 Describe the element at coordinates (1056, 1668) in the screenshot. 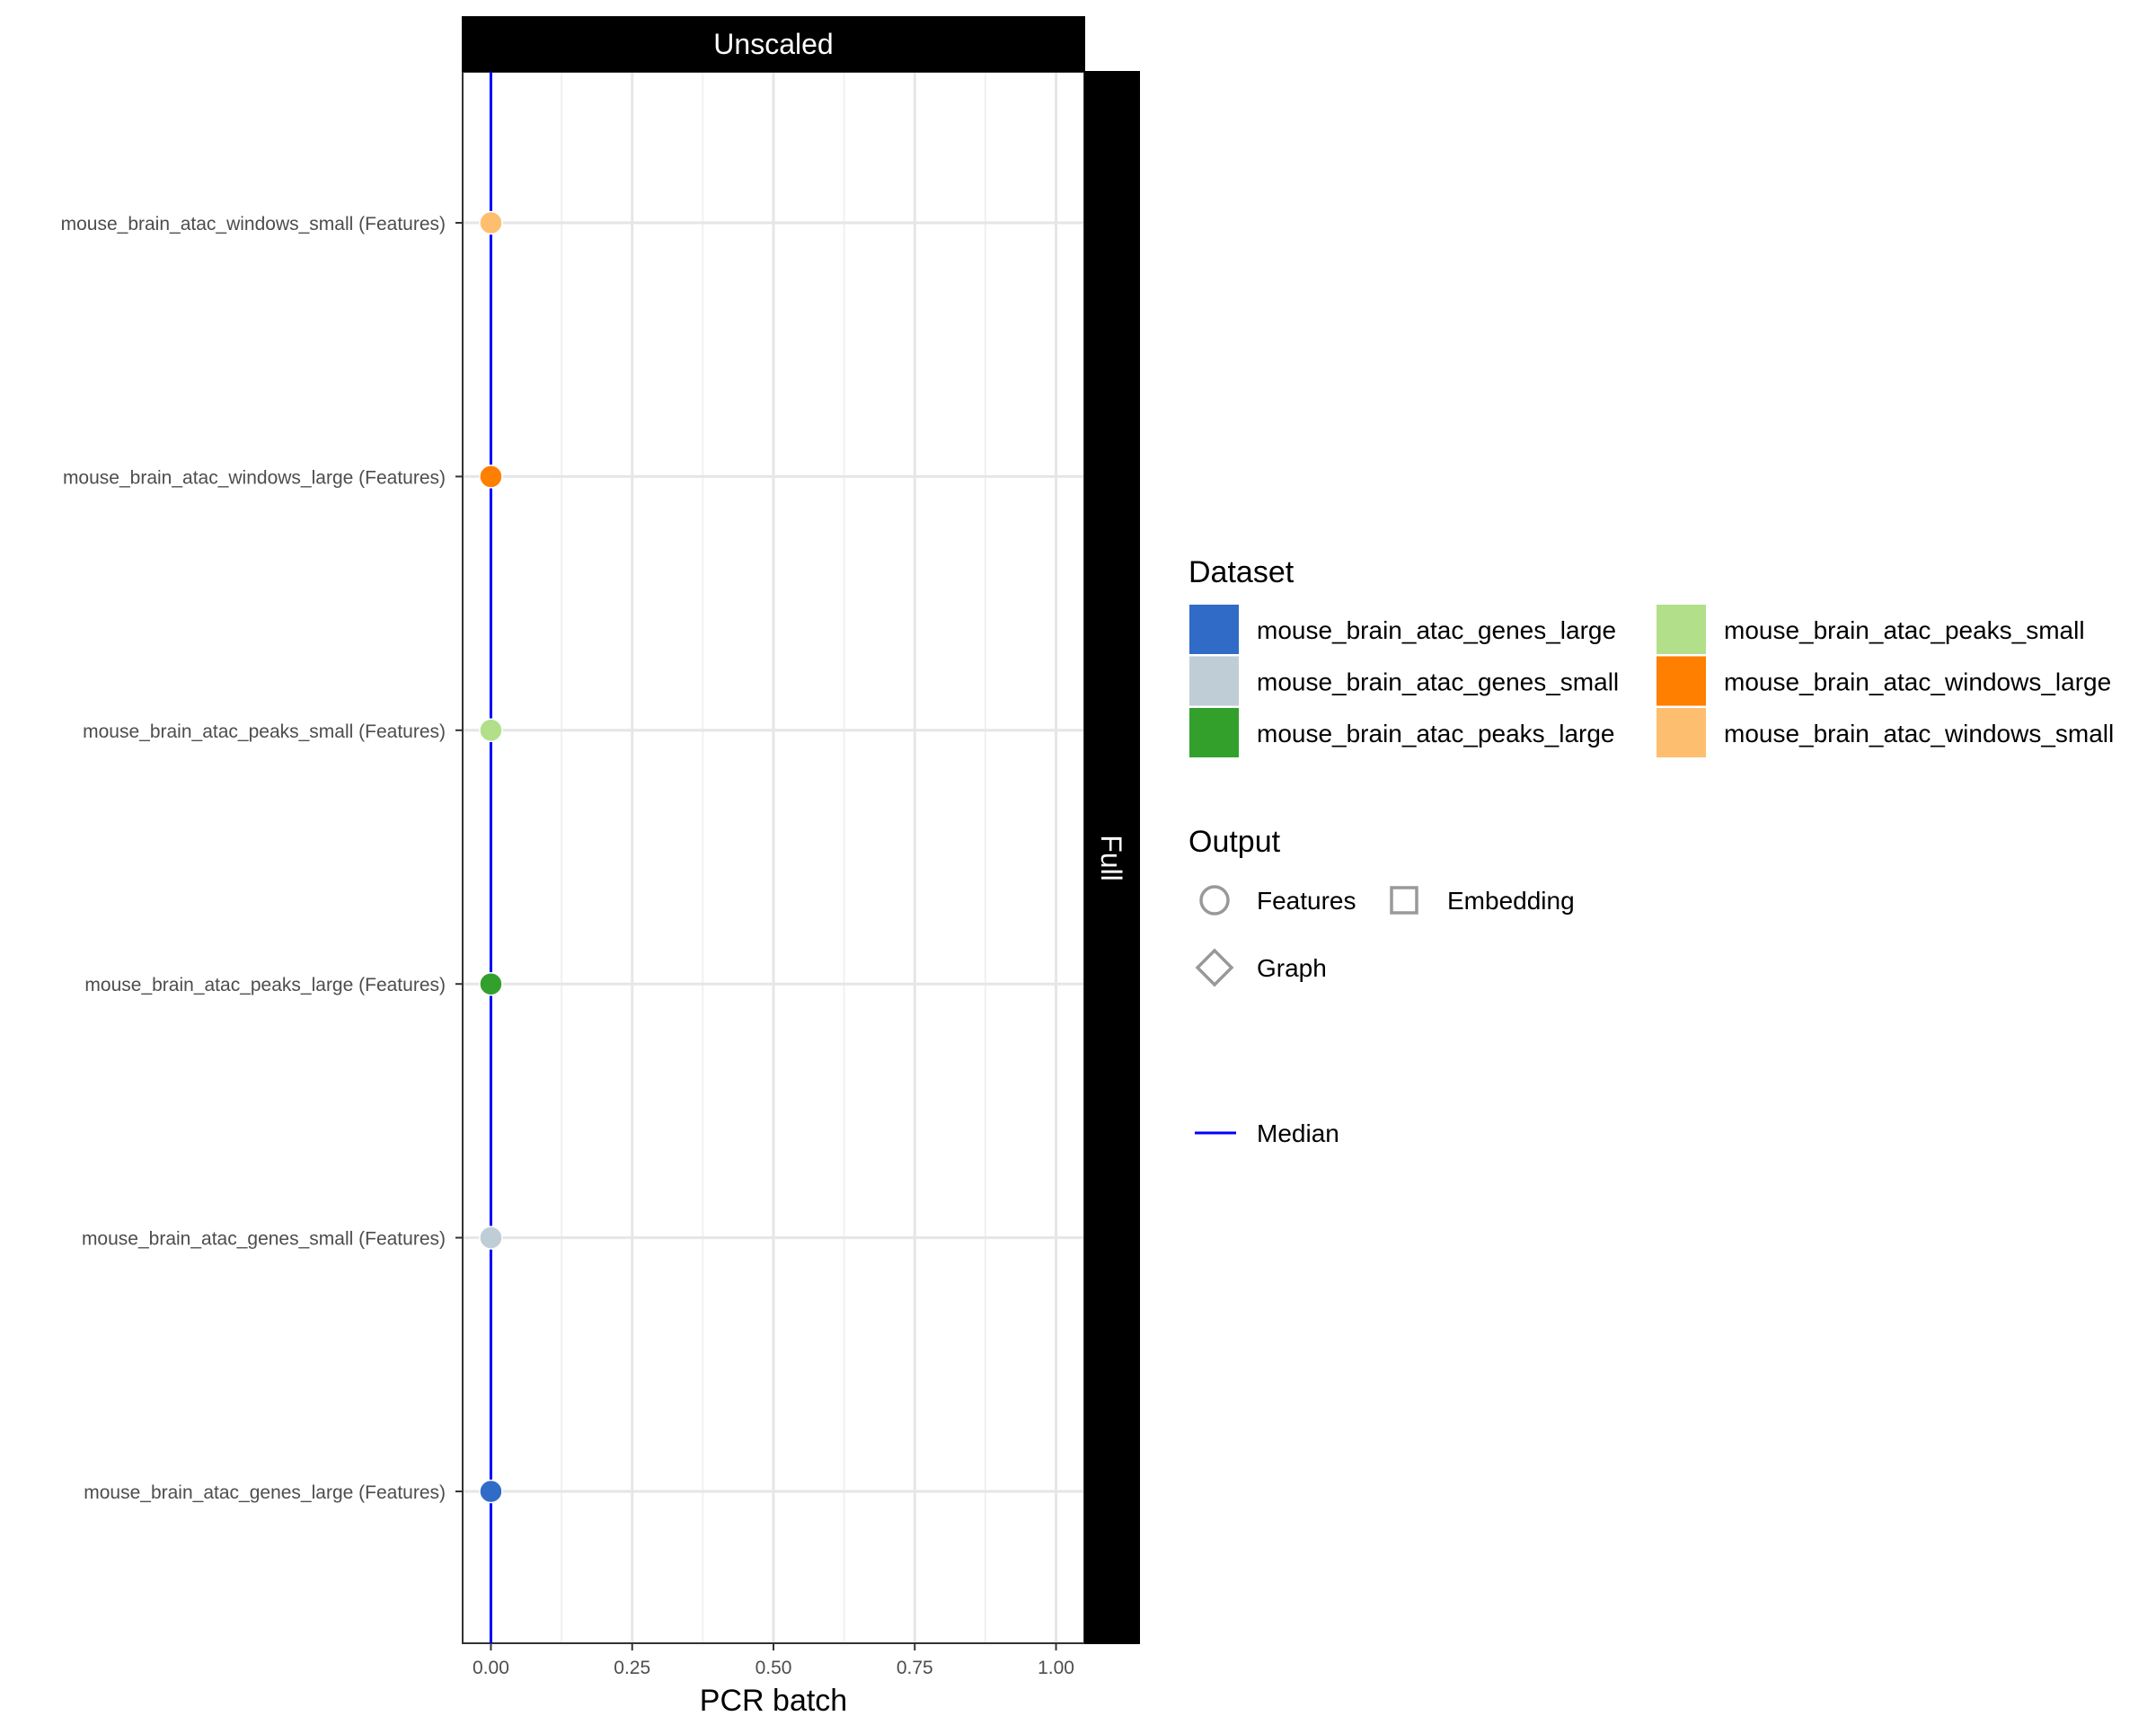

I see `x-tick-label: 1.00` at that location.